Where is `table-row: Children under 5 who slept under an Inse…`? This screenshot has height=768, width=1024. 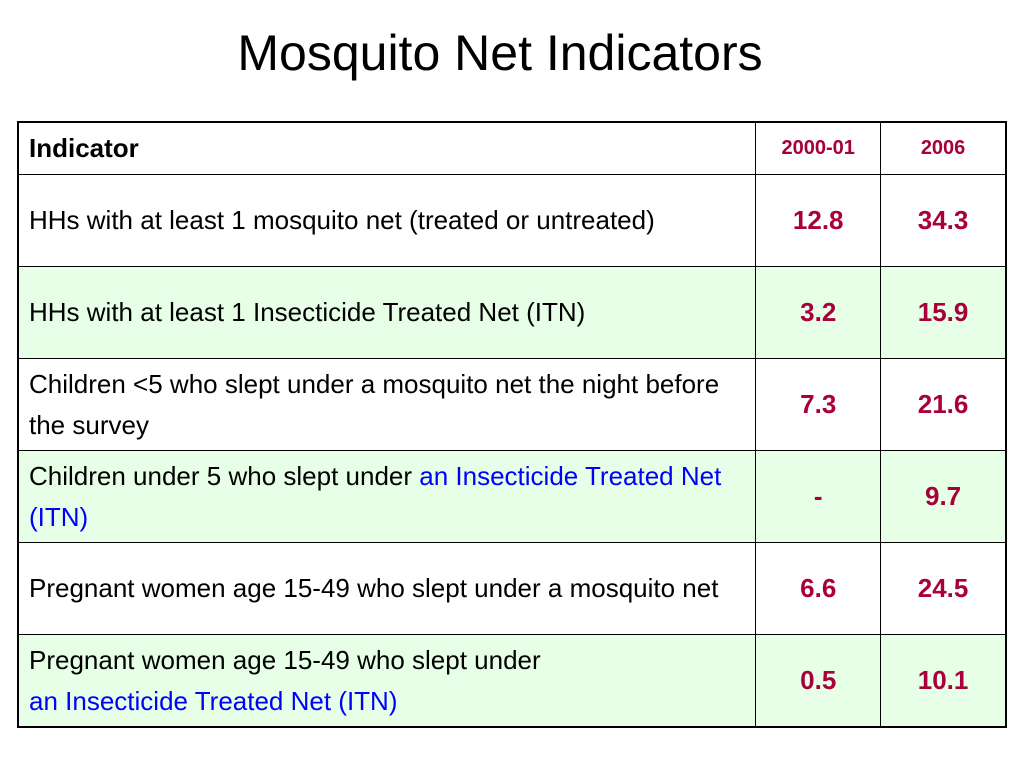
table-row: Children under 5 who slept under an Inse… is located at coordinates (512, 496).